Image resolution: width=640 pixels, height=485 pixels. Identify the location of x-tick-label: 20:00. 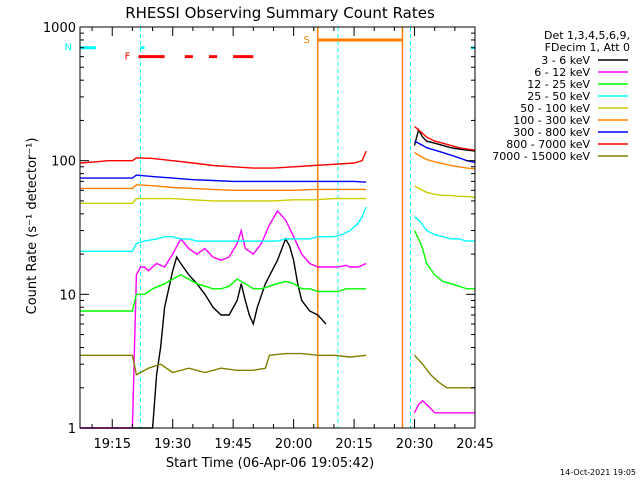
(293, 444).